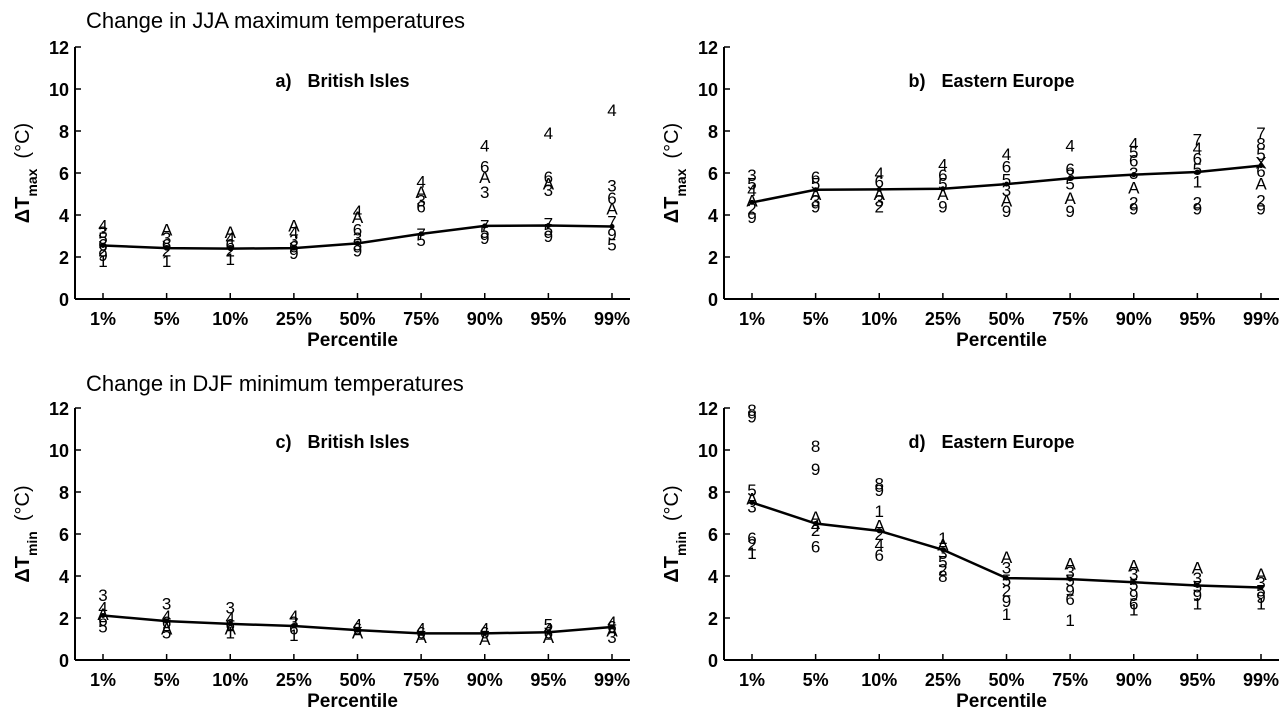  Describe the element at coordinates (342, 442) in the screenshot. I see `panel-title: c) British Isles` at that location.